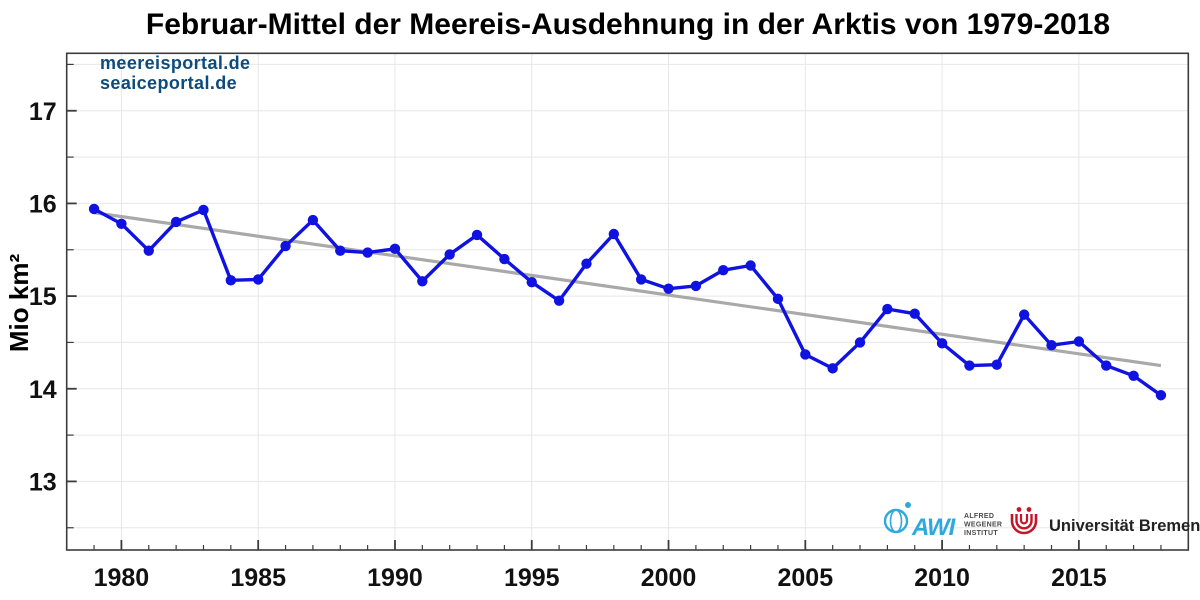  Describe the element at coordinates (669, 578) in the screenshot. I see `x-tick-label: 2000` at that location.